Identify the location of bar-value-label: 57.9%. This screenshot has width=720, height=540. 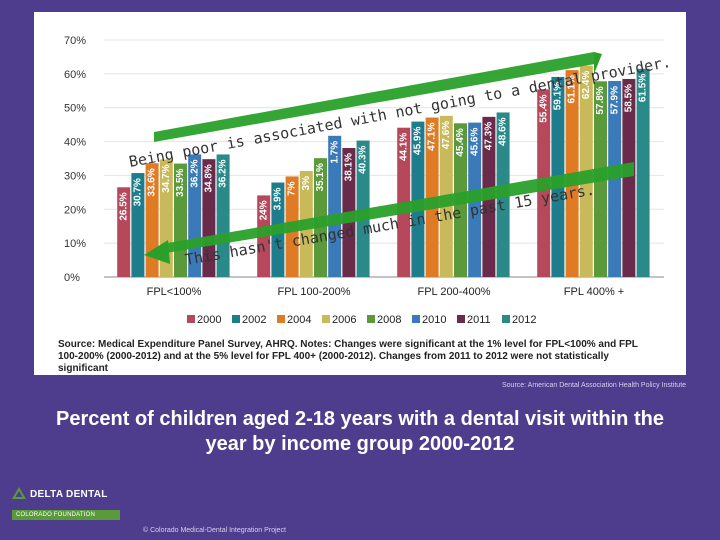
(614, 100).